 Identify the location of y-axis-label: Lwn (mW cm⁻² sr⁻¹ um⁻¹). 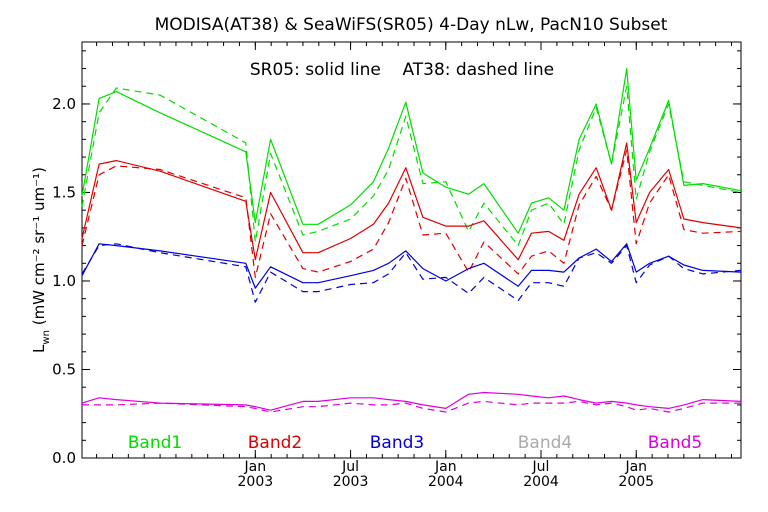
(41, 260).